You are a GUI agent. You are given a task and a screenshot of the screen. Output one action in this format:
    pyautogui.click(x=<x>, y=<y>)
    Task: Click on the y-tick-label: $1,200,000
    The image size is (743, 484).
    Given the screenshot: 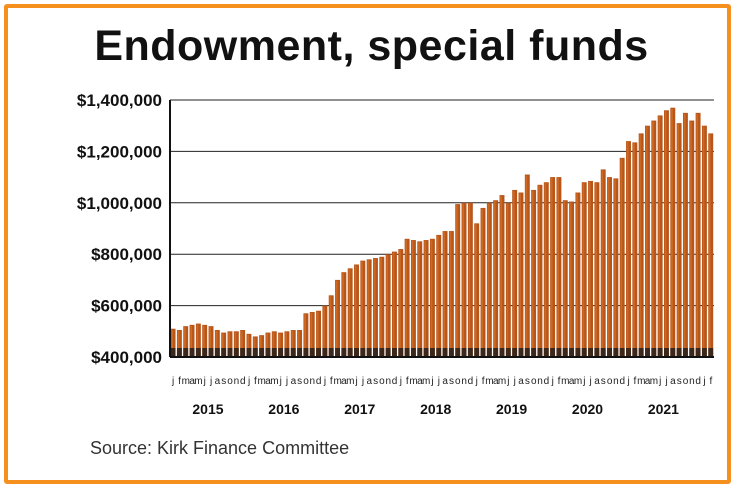 What is the action you would take?
    pyautogui.click(x=119, y=151)
    